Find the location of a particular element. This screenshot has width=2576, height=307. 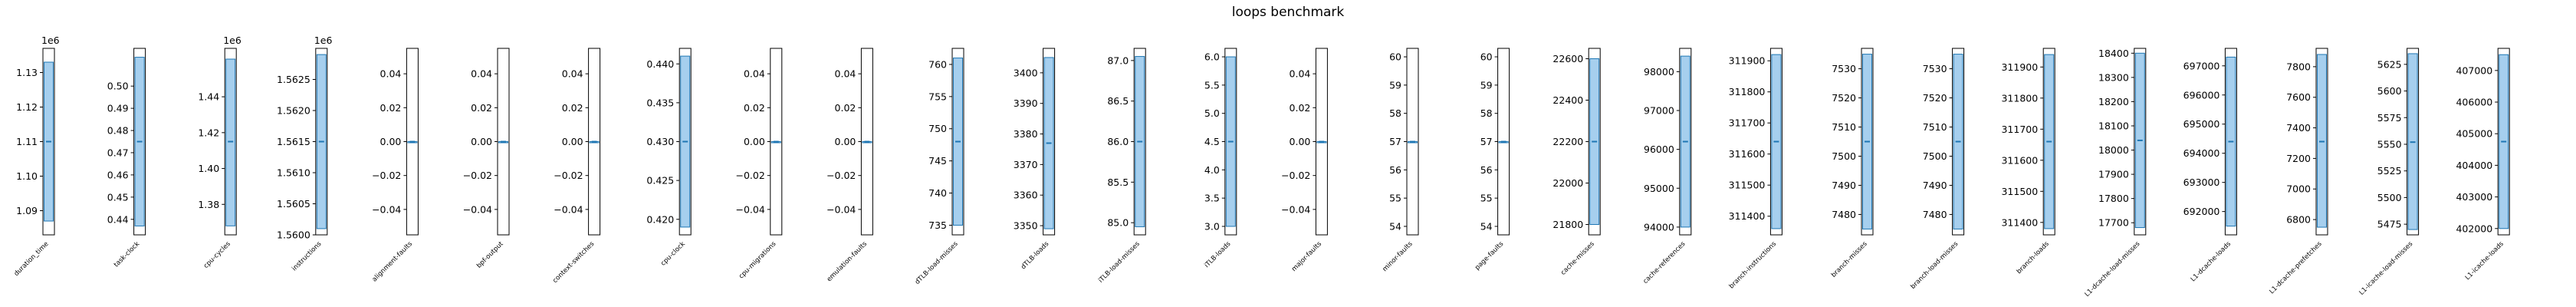

y-tick-label: 407000 is located at coordinates (2474, 70).